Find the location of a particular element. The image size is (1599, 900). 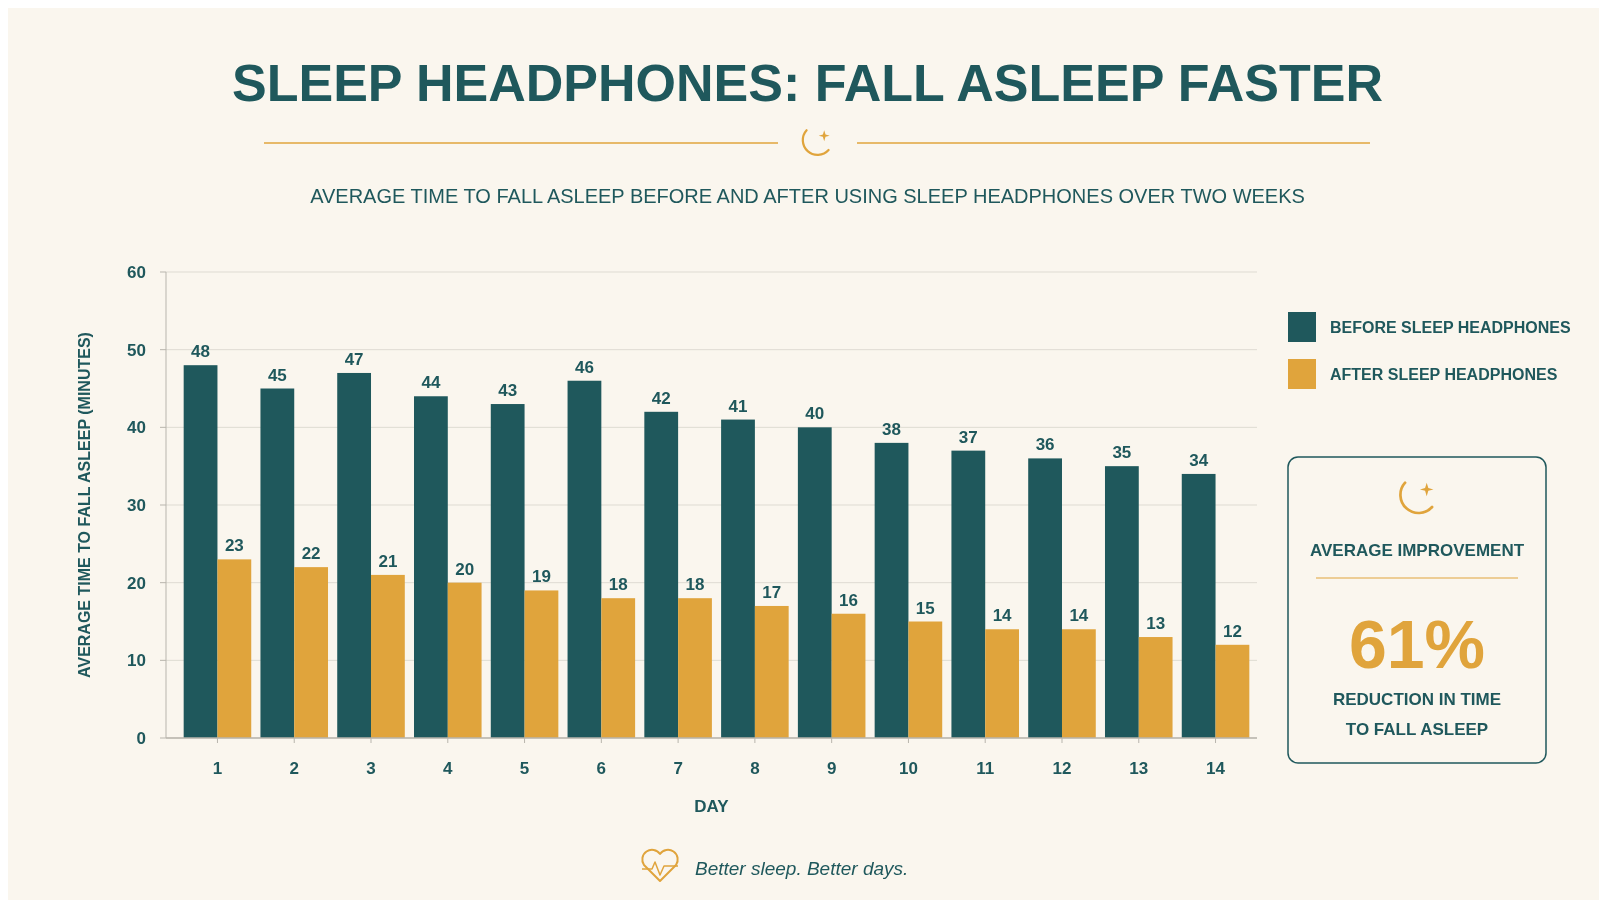

text: AVERAGE IMPROVEMENT is located at coordinates (1417, 550).